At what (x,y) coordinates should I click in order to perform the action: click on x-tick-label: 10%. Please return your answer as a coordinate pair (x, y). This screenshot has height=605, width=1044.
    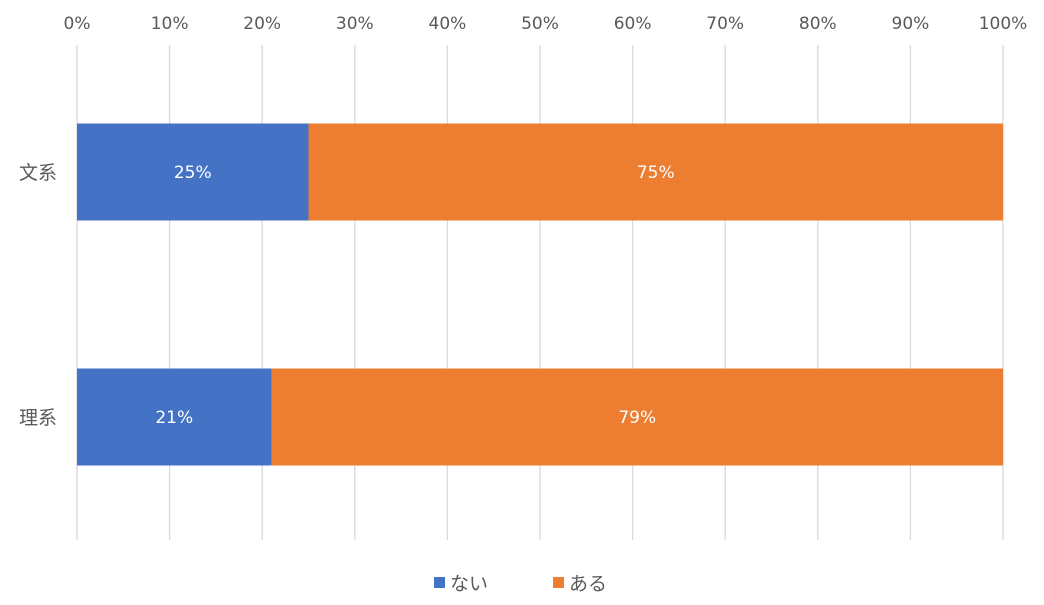
    Looking at the image, I should click on (170, 24).